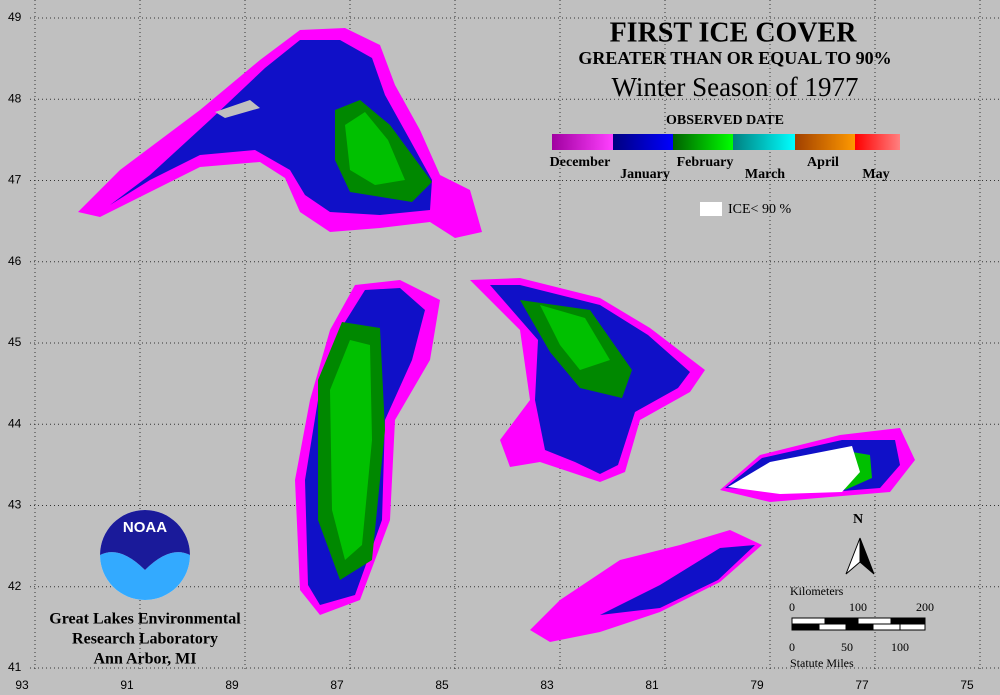 The height and width of the screenshot is (695, 1000). What do you see at coordinates (759, 209) in the screenshot?
I see `ice-label: ICE< 90 %` at bounding box center [759, 209].